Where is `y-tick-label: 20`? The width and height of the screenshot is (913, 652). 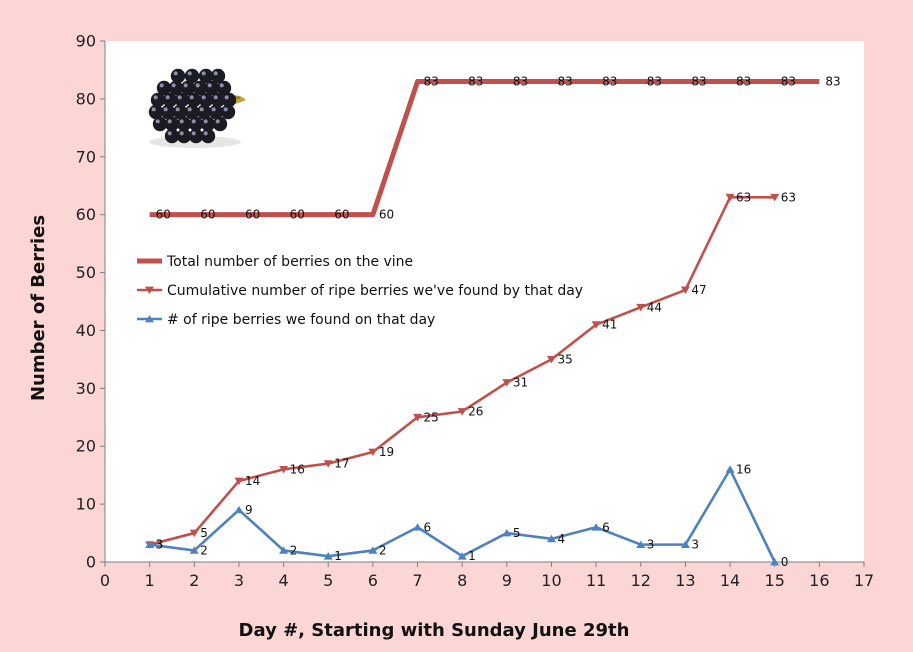 y-tick-label: 20 is located at coordinates (86, 446).